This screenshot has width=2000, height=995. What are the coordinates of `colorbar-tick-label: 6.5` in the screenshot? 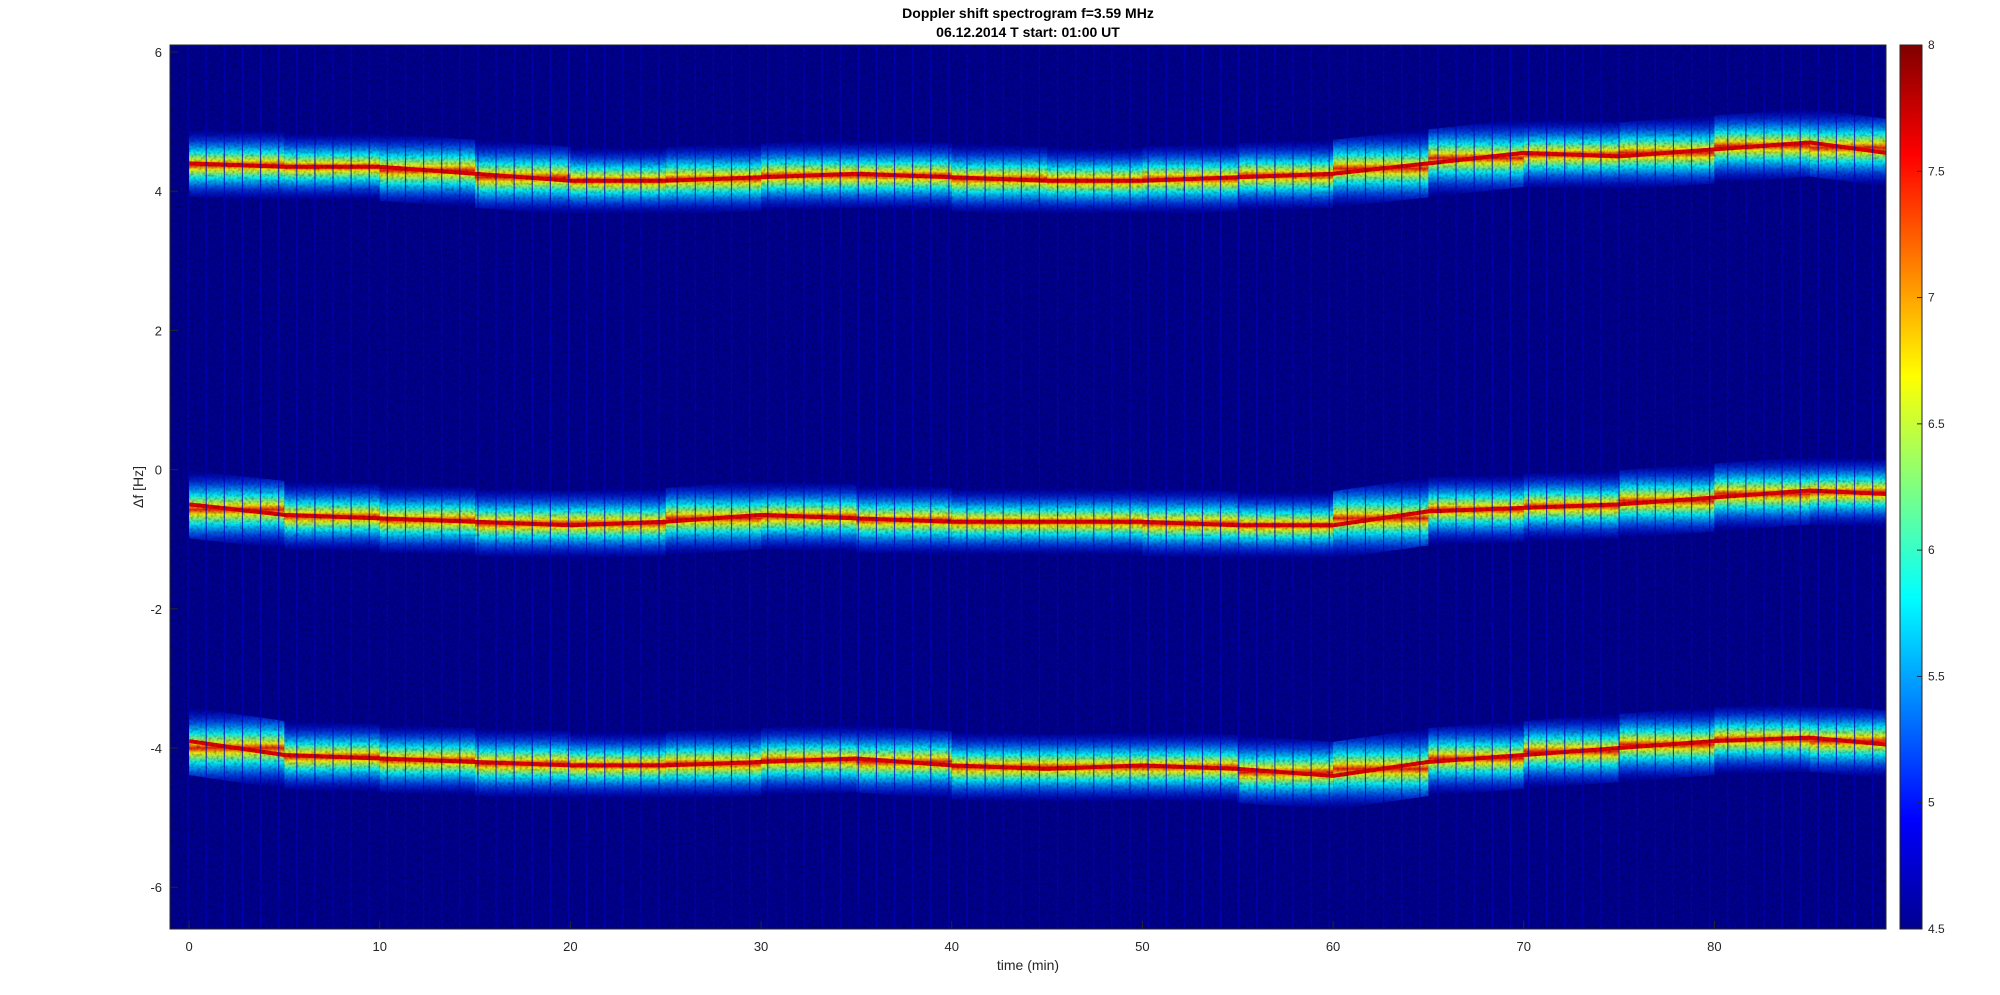 It's located at (1936, 424).